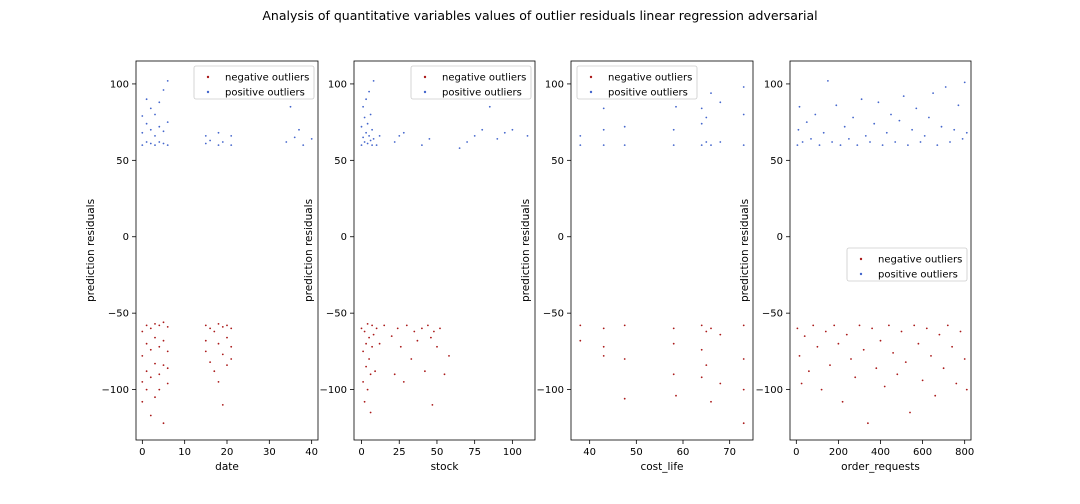  Describe the element at coordinates (729, 452) in the screenshot. I see `x-tick-label: 70` at that location.